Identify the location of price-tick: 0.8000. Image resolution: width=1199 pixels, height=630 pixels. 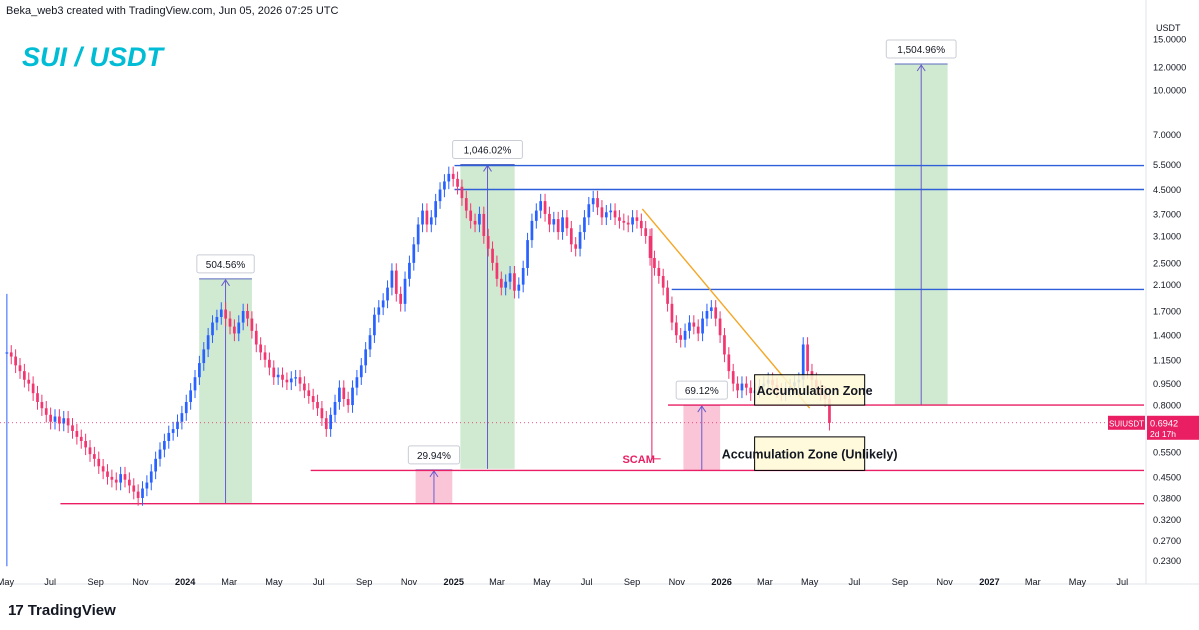
(1167, 406).